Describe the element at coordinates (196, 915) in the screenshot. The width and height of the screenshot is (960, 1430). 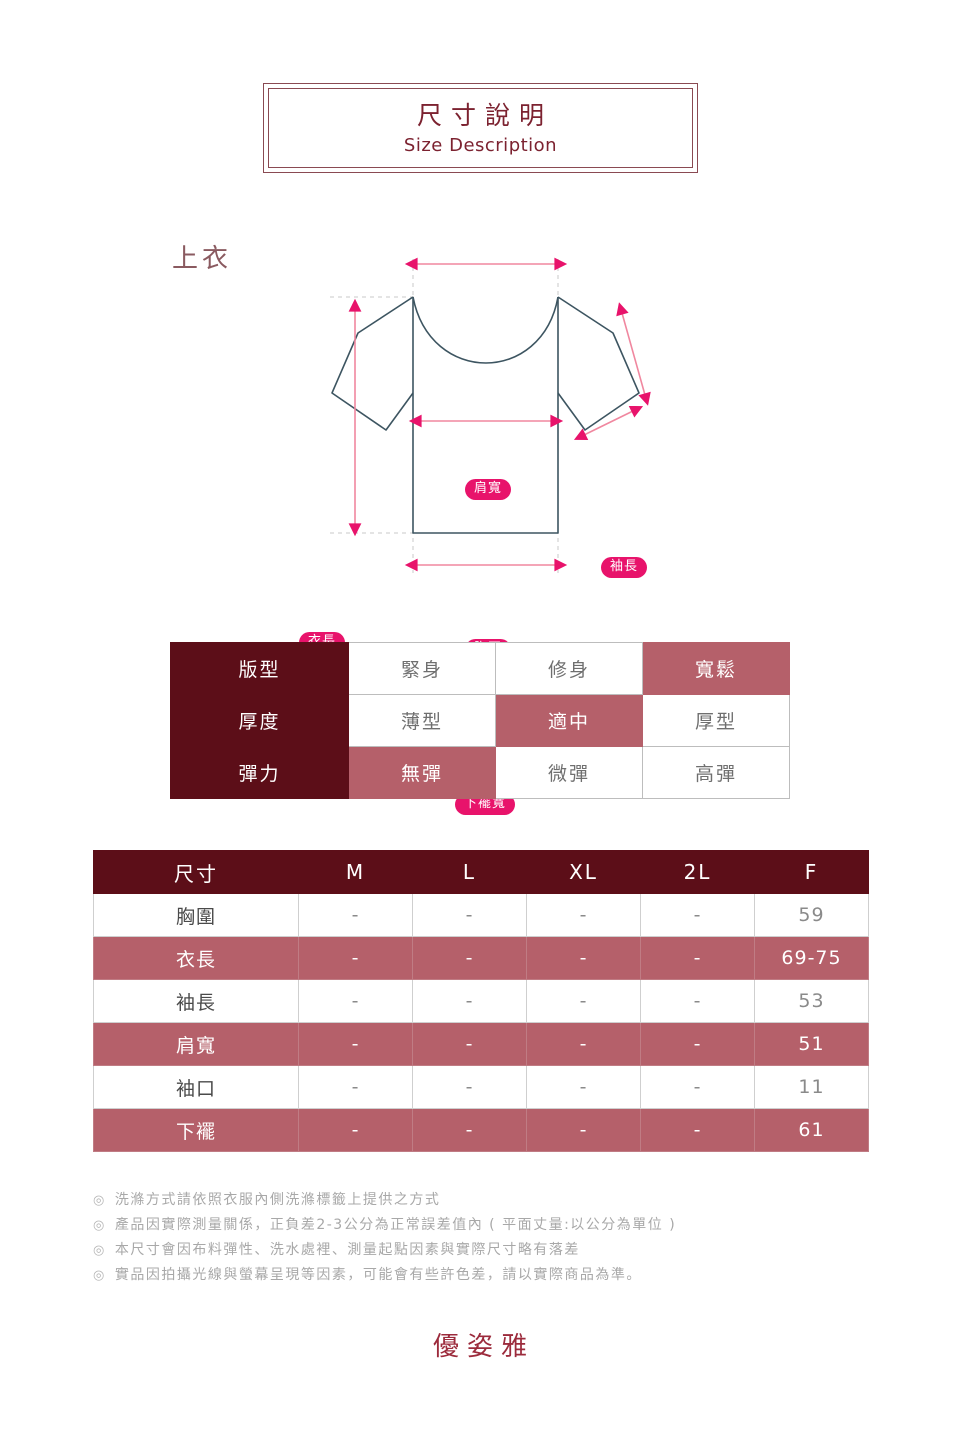
I see `measurement-name: 胸圍` at that location.